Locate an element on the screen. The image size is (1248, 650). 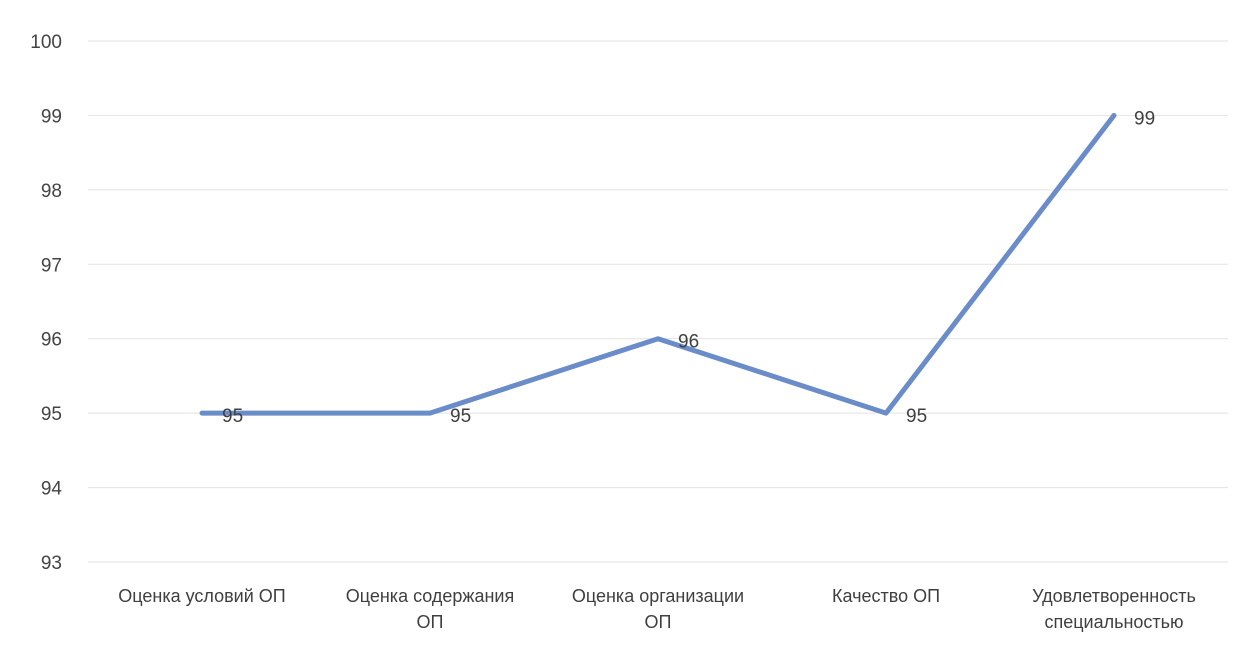
y-tick-label: 96 is located at coordinates (51, 340).